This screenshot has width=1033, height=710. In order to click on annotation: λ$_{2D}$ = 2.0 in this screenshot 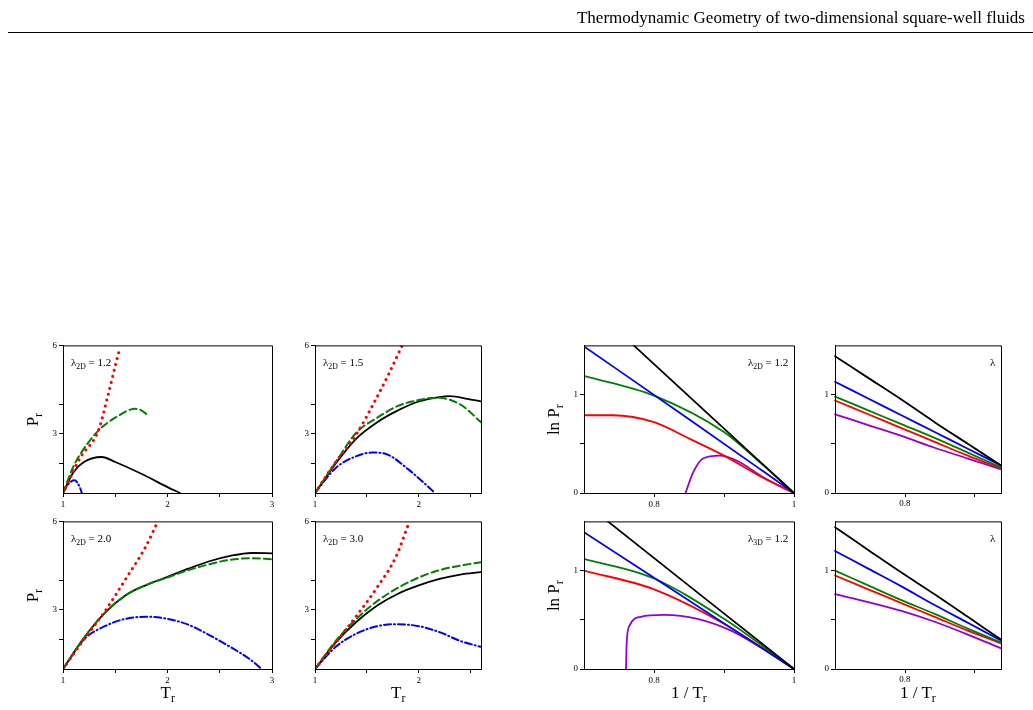, I will do `click(91, 540)`.